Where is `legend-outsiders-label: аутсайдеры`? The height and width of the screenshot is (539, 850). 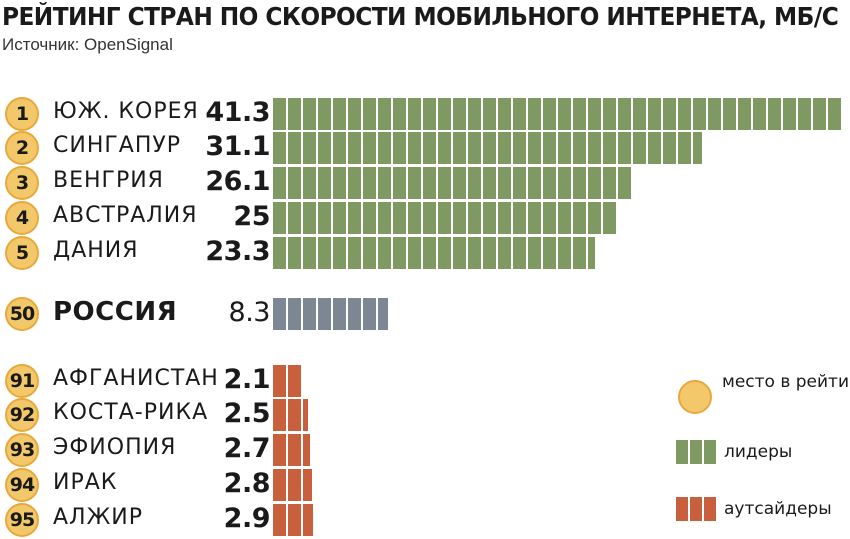 legend-outsiders-label: аутсайдеры is located at coordinates (778, 509).